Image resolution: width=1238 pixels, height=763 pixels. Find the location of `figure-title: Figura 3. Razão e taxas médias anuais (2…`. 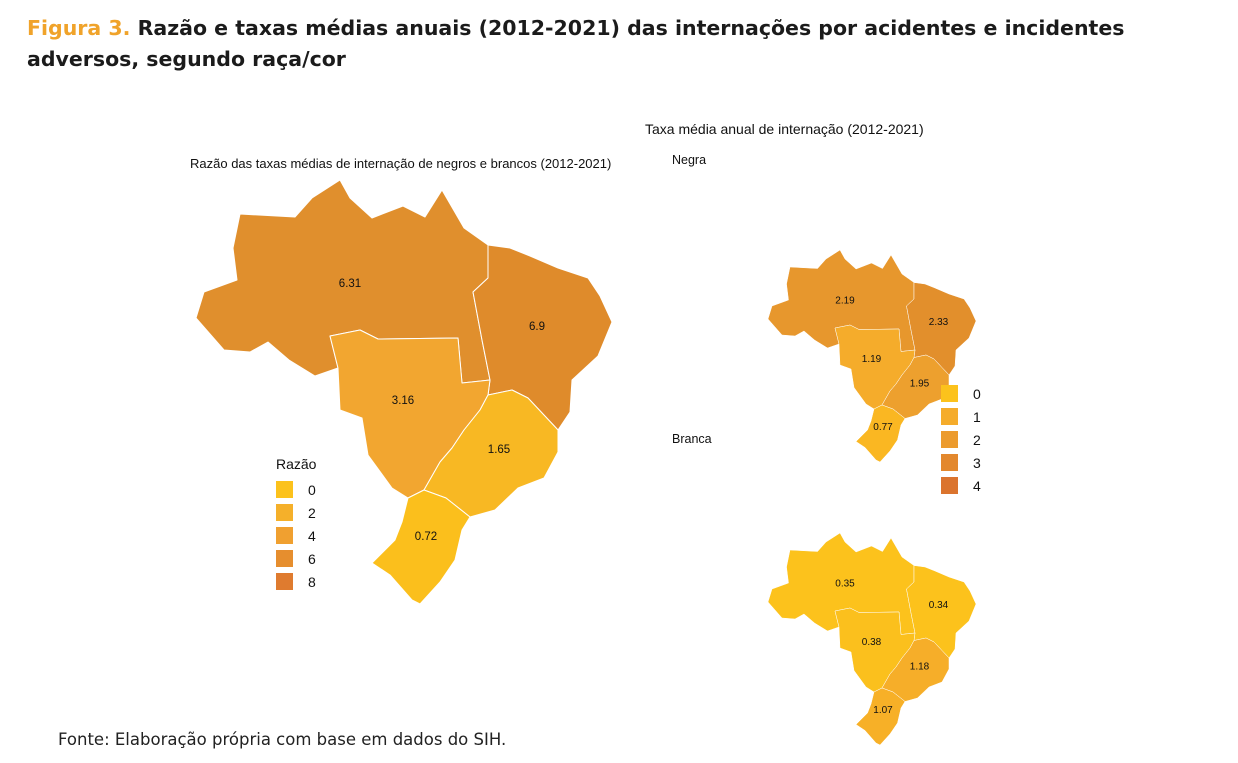

figure-title: Figura 3. Razão e taxas médias anuais (2… is located at coordinates (622, 44).